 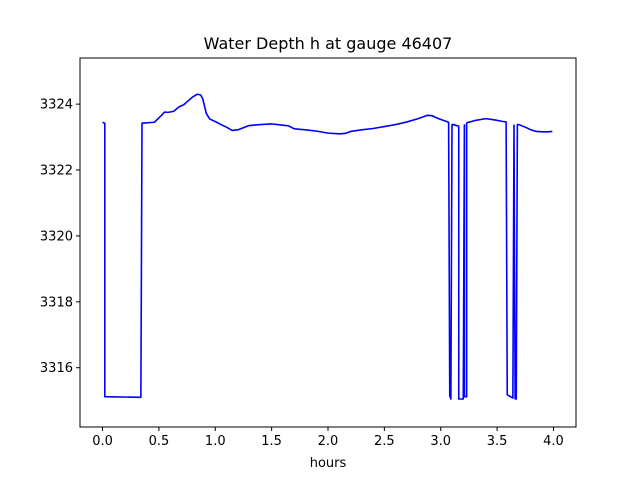 What do you see at coordinates (271, 441) in the screenshot?
I see `x-tick-label: 1.5` at bounding box center [271, 441].